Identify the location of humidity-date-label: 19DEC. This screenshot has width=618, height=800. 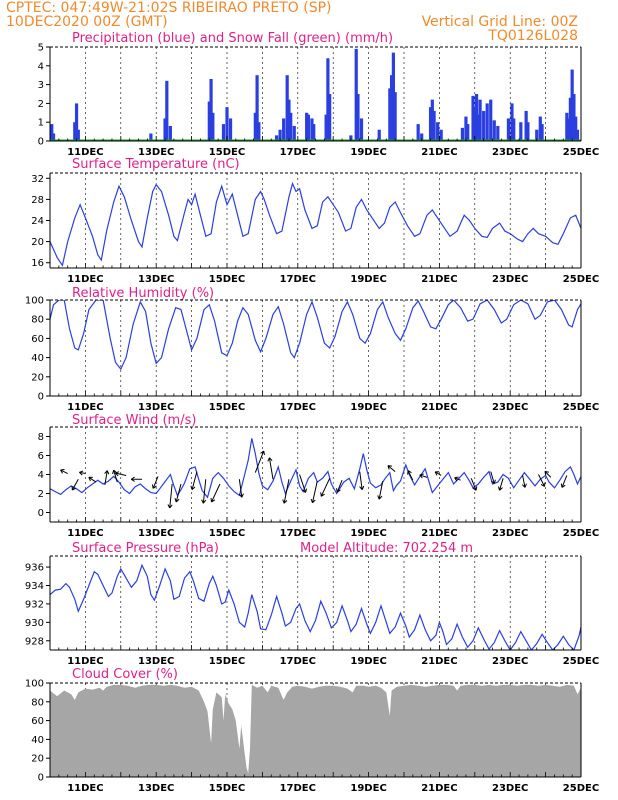
(368, 407).